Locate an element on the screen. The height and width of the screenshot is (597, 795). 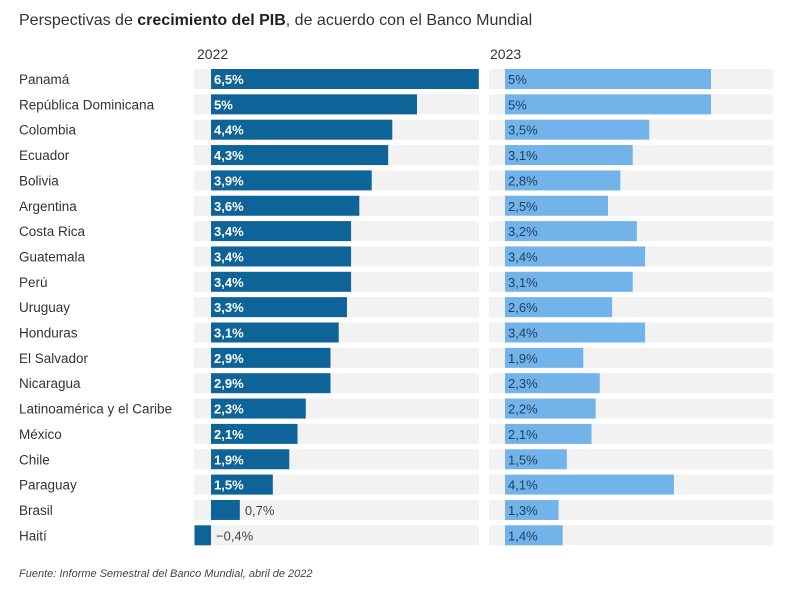
category-label: Chile is located at coordinates (34, 459).